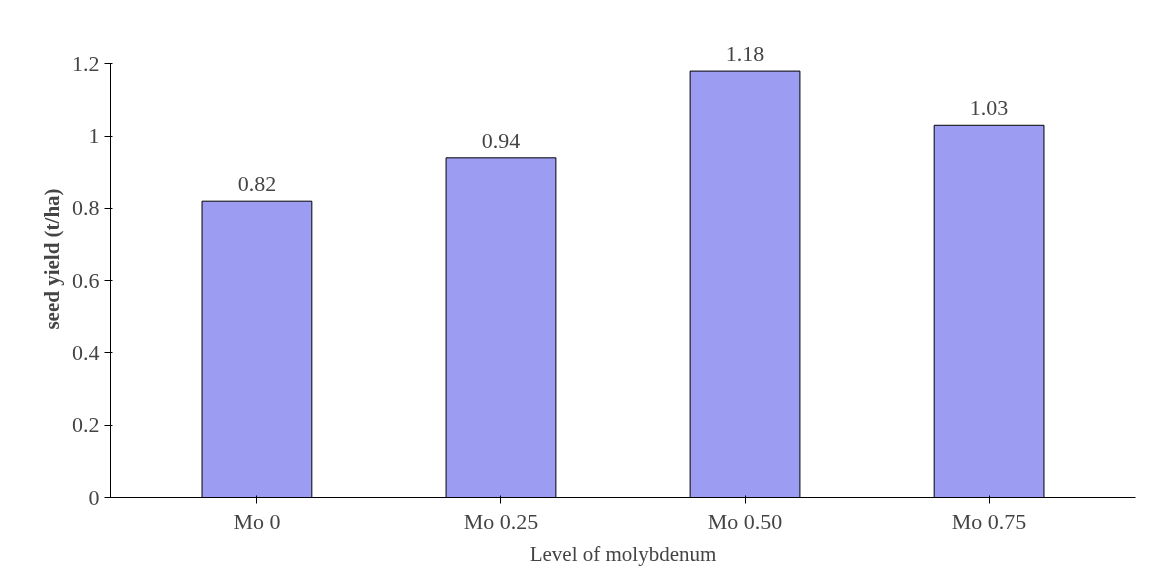  I want to click on x-tick-label: Mo 0.25, so click(501, 521).